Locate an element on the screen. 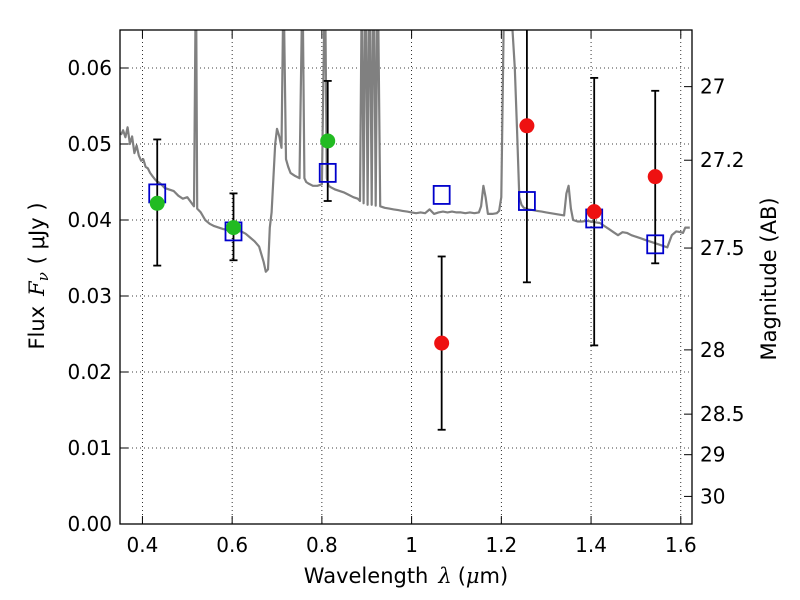 The image size is (800, 600). x-tick-label: 1.4 is located at coordinates (591, 545).